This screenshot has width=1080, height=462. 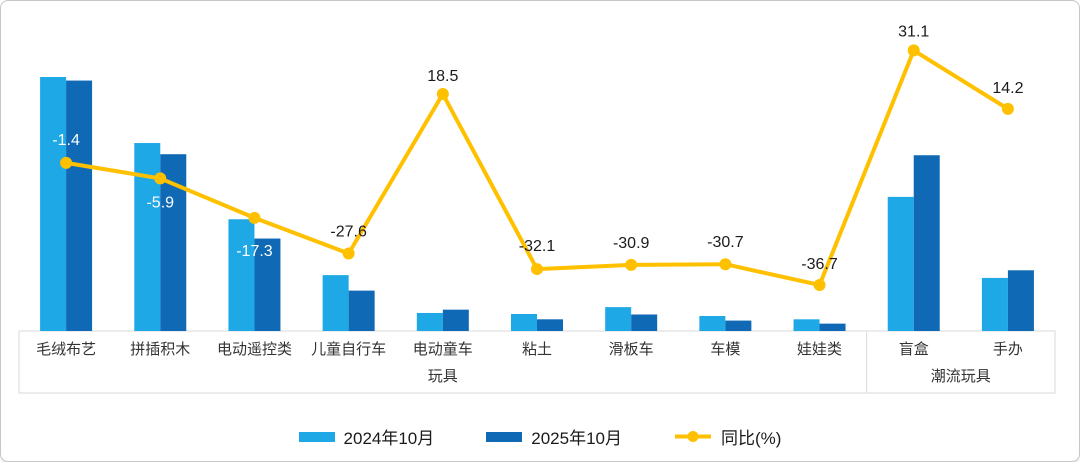 What do you see at coordinates (537, 349) in the screenshot?
I see `category-label-粘土: 粘土` at bounding box center [537, 349].